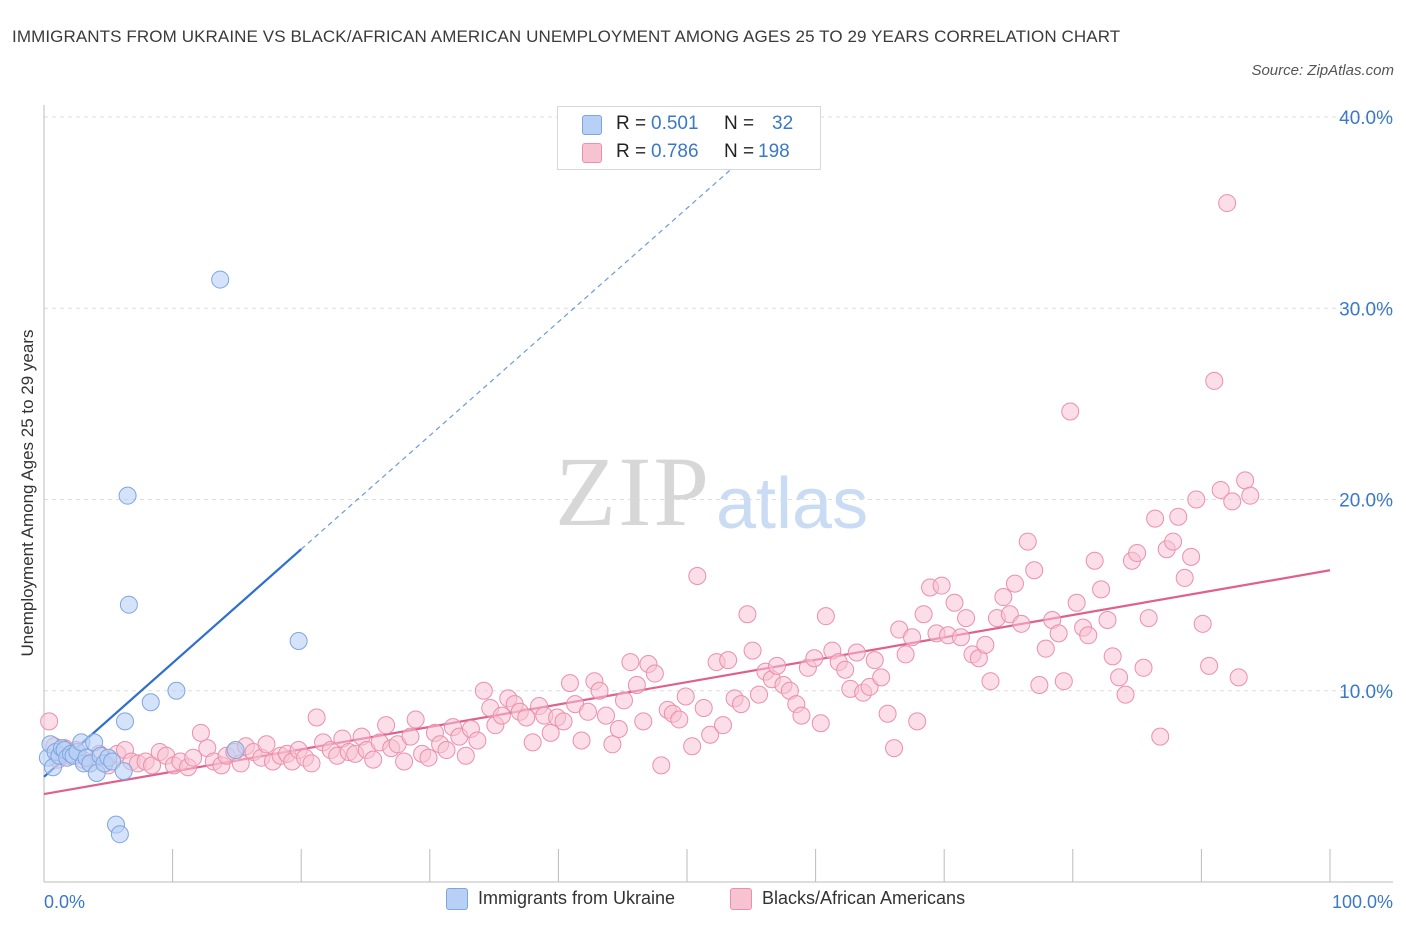 The width and height of the screenshot is (1406, 930). Describe the element at coordinates (592, 153) in the screenshot. I see `legend-swatch-black` at that location.